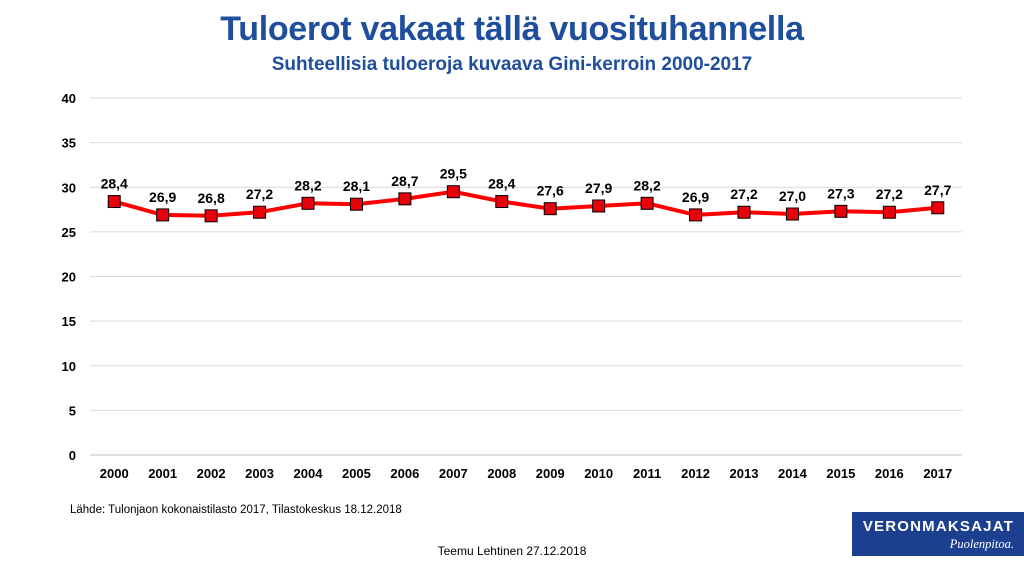  I want to click on y-tick-label: 5, so click(72, 410).